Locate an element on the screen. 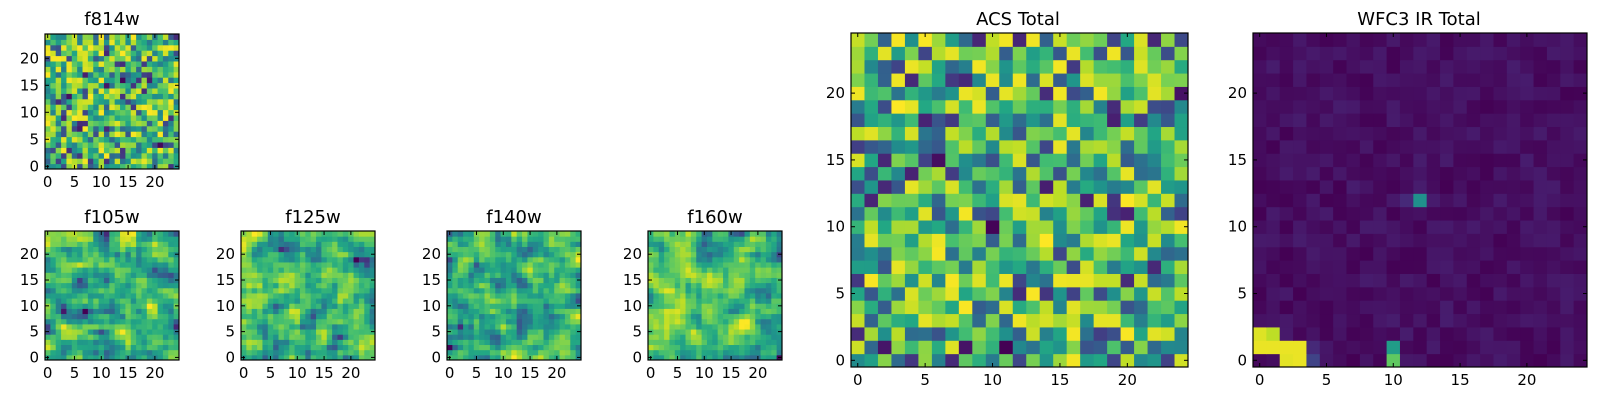  x-tick-label: 0 is located at coordinates (48, 373).